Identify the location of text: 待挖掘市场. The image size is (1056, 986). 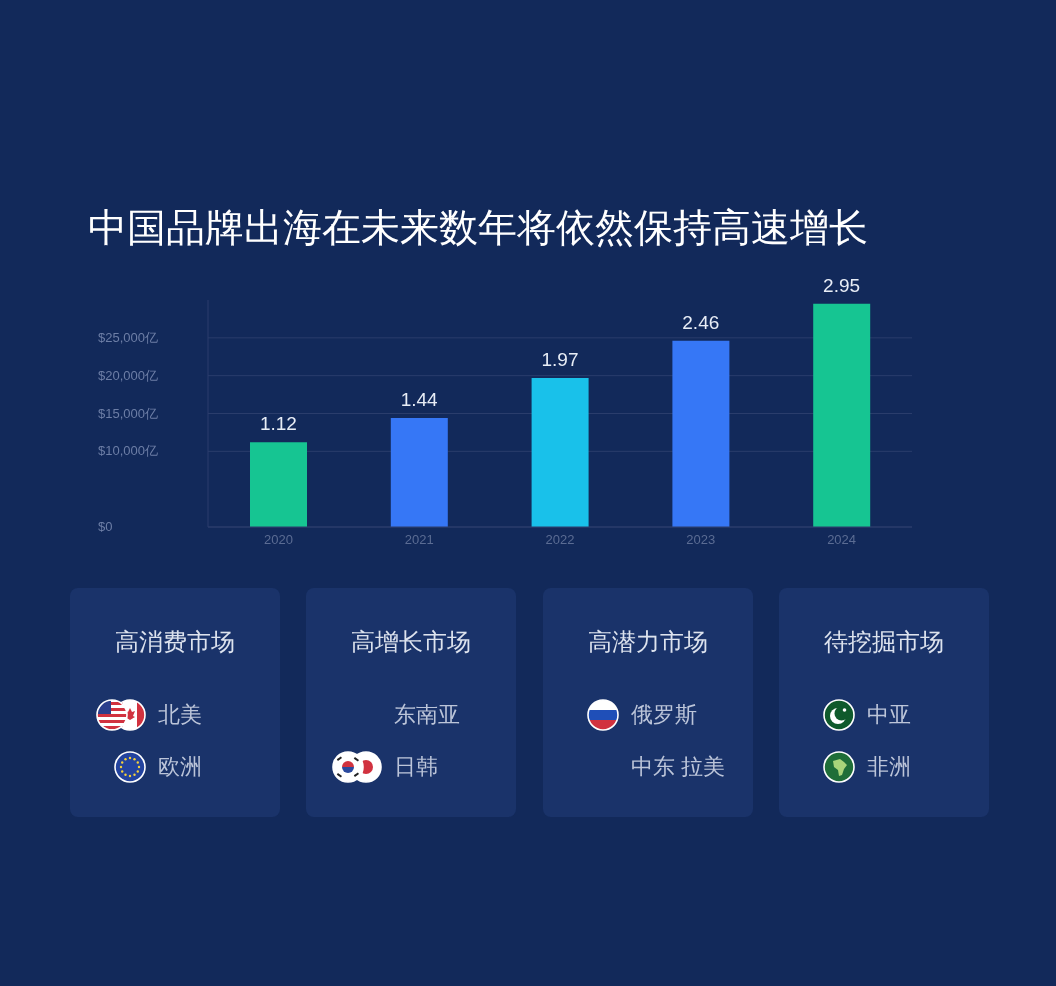
(883, 642).